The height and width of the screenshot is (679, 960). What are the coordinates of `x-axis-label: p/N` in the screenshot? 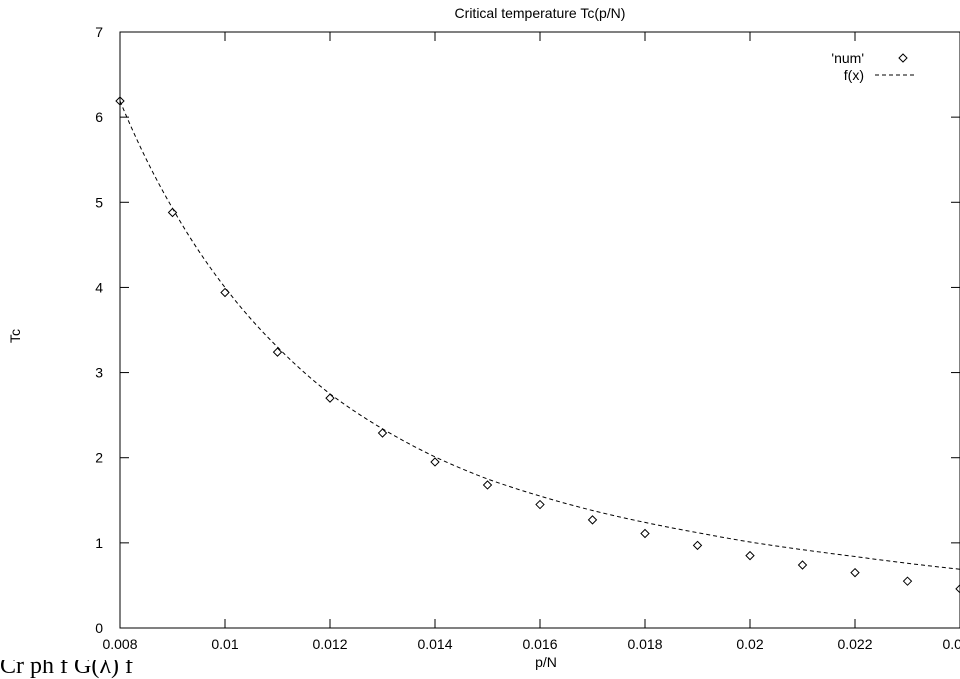 It's located at (546, 662).